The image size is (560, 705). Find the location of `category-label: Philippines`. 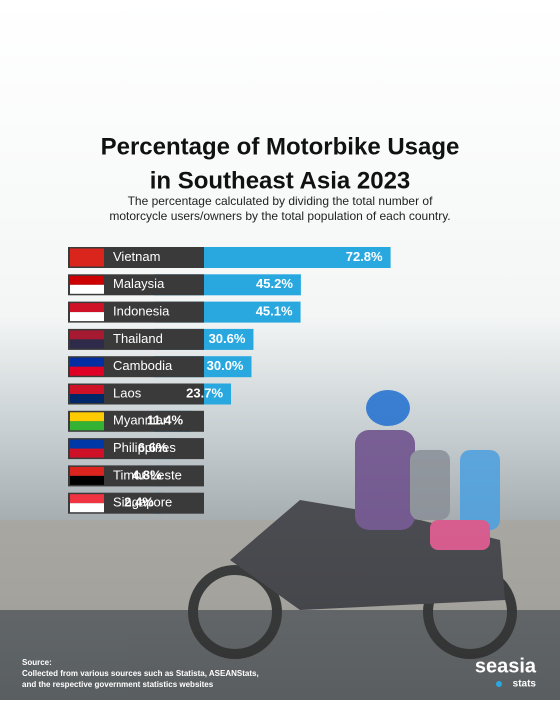

category-label: Philippines is located at coordinates (144, 447).